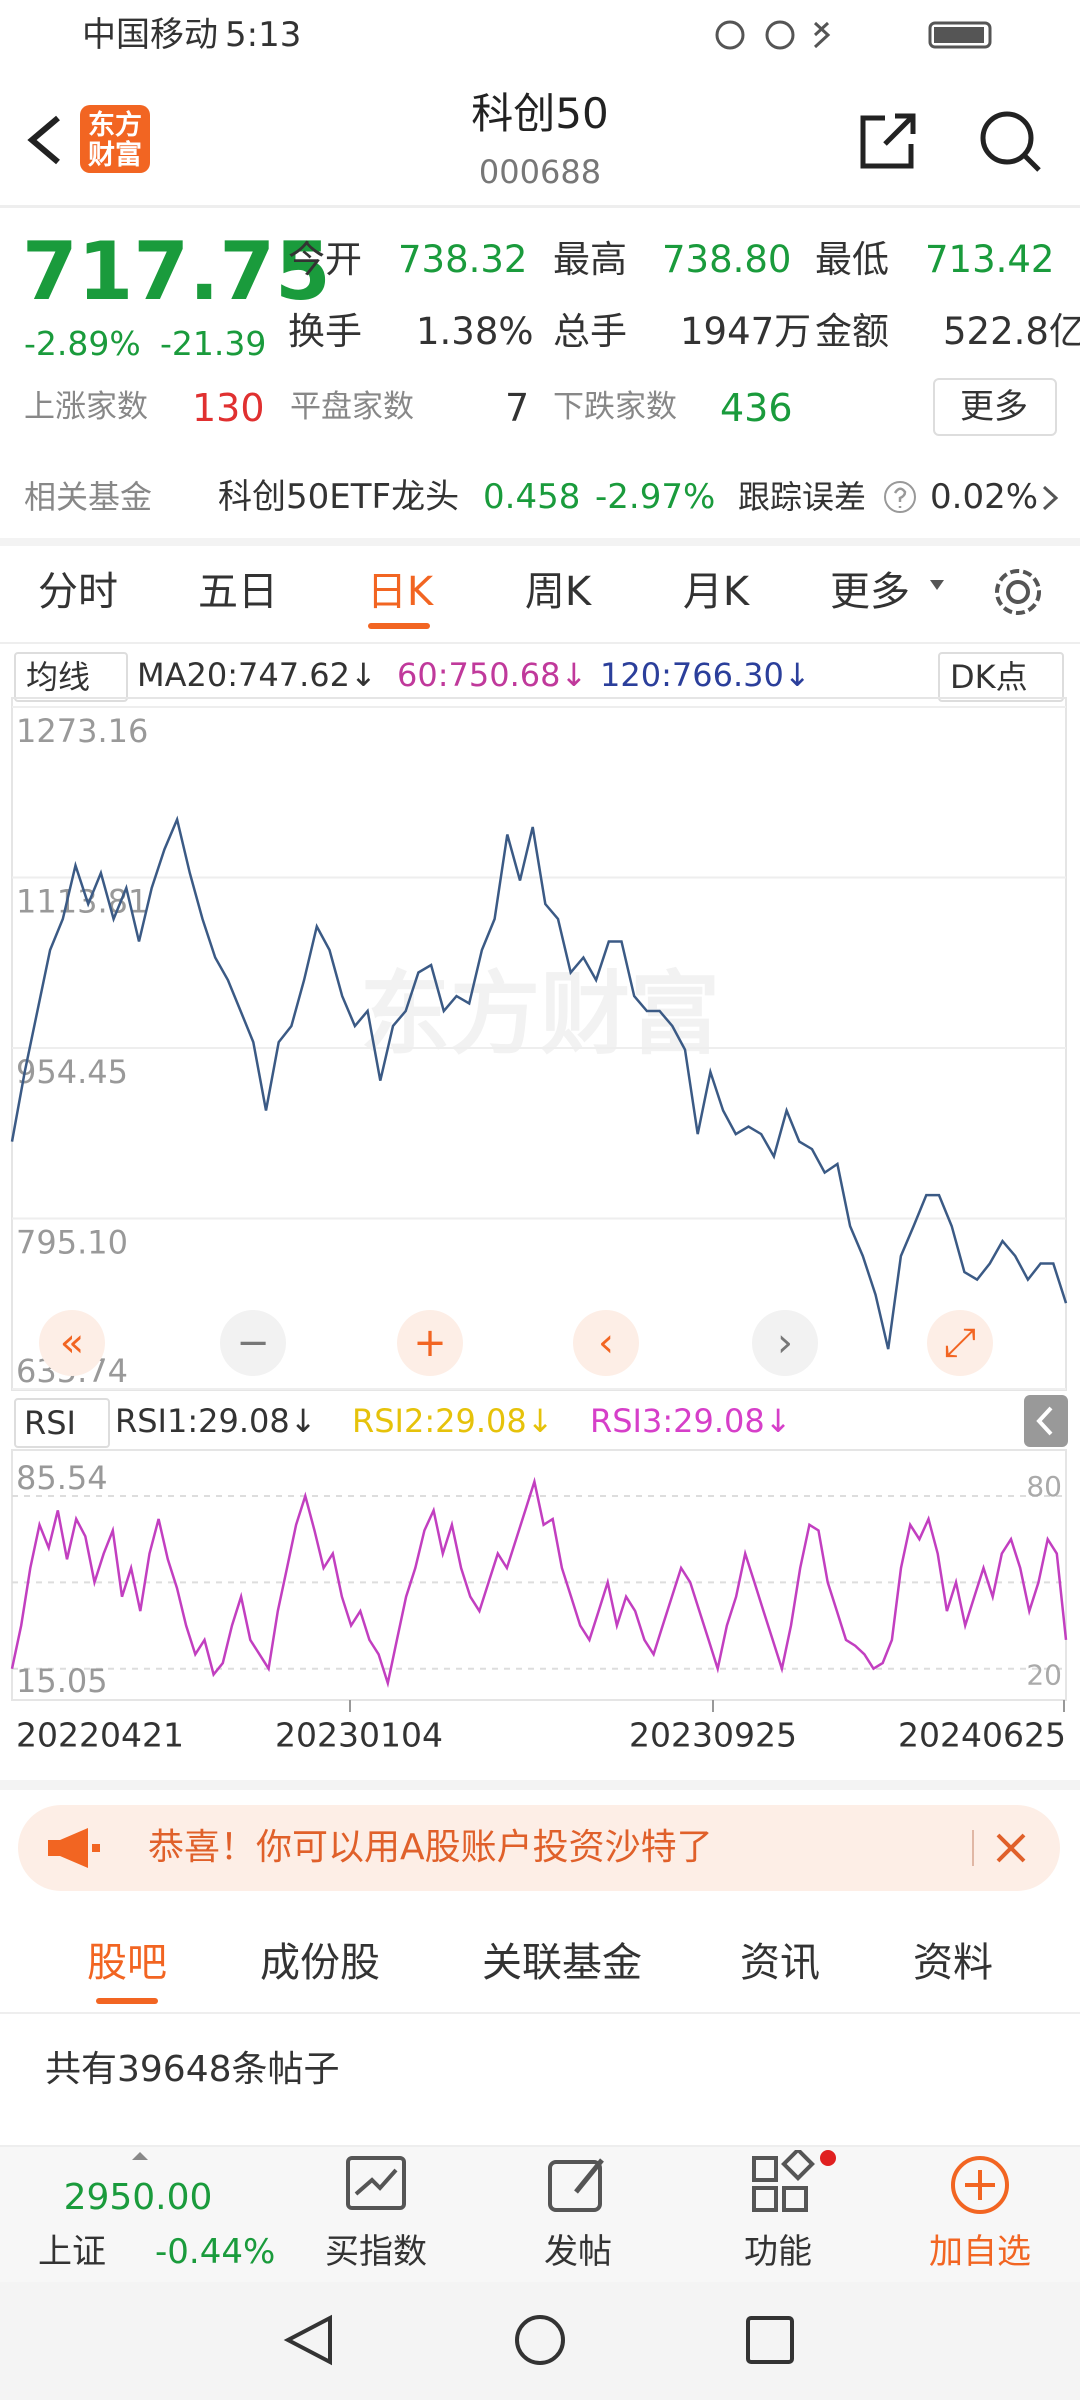 Image resolution: width=1080 pixels, height=2400 pixels. Describe the element at coordinates (540, 1014) in the screenshot. I see `watermark: 东方财富` at that location.